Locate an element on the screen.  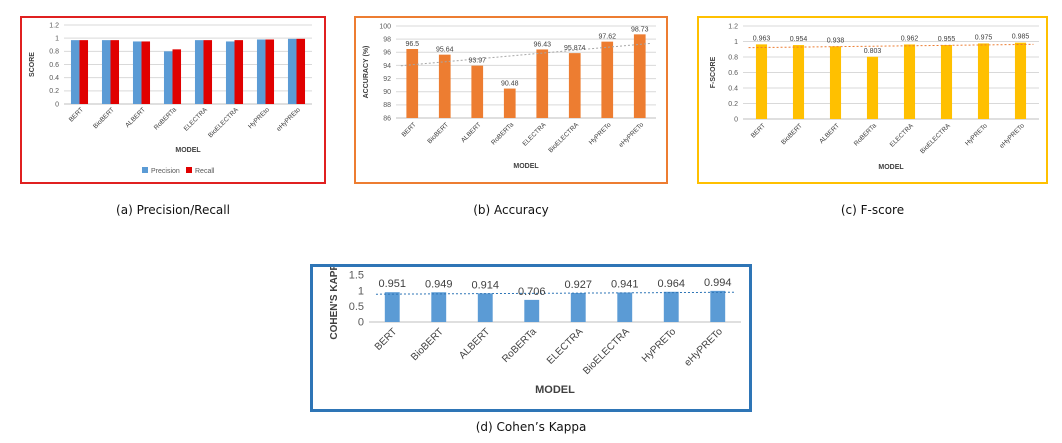
caption-f-score: (c) F-score is located at coordinates (872, 210).